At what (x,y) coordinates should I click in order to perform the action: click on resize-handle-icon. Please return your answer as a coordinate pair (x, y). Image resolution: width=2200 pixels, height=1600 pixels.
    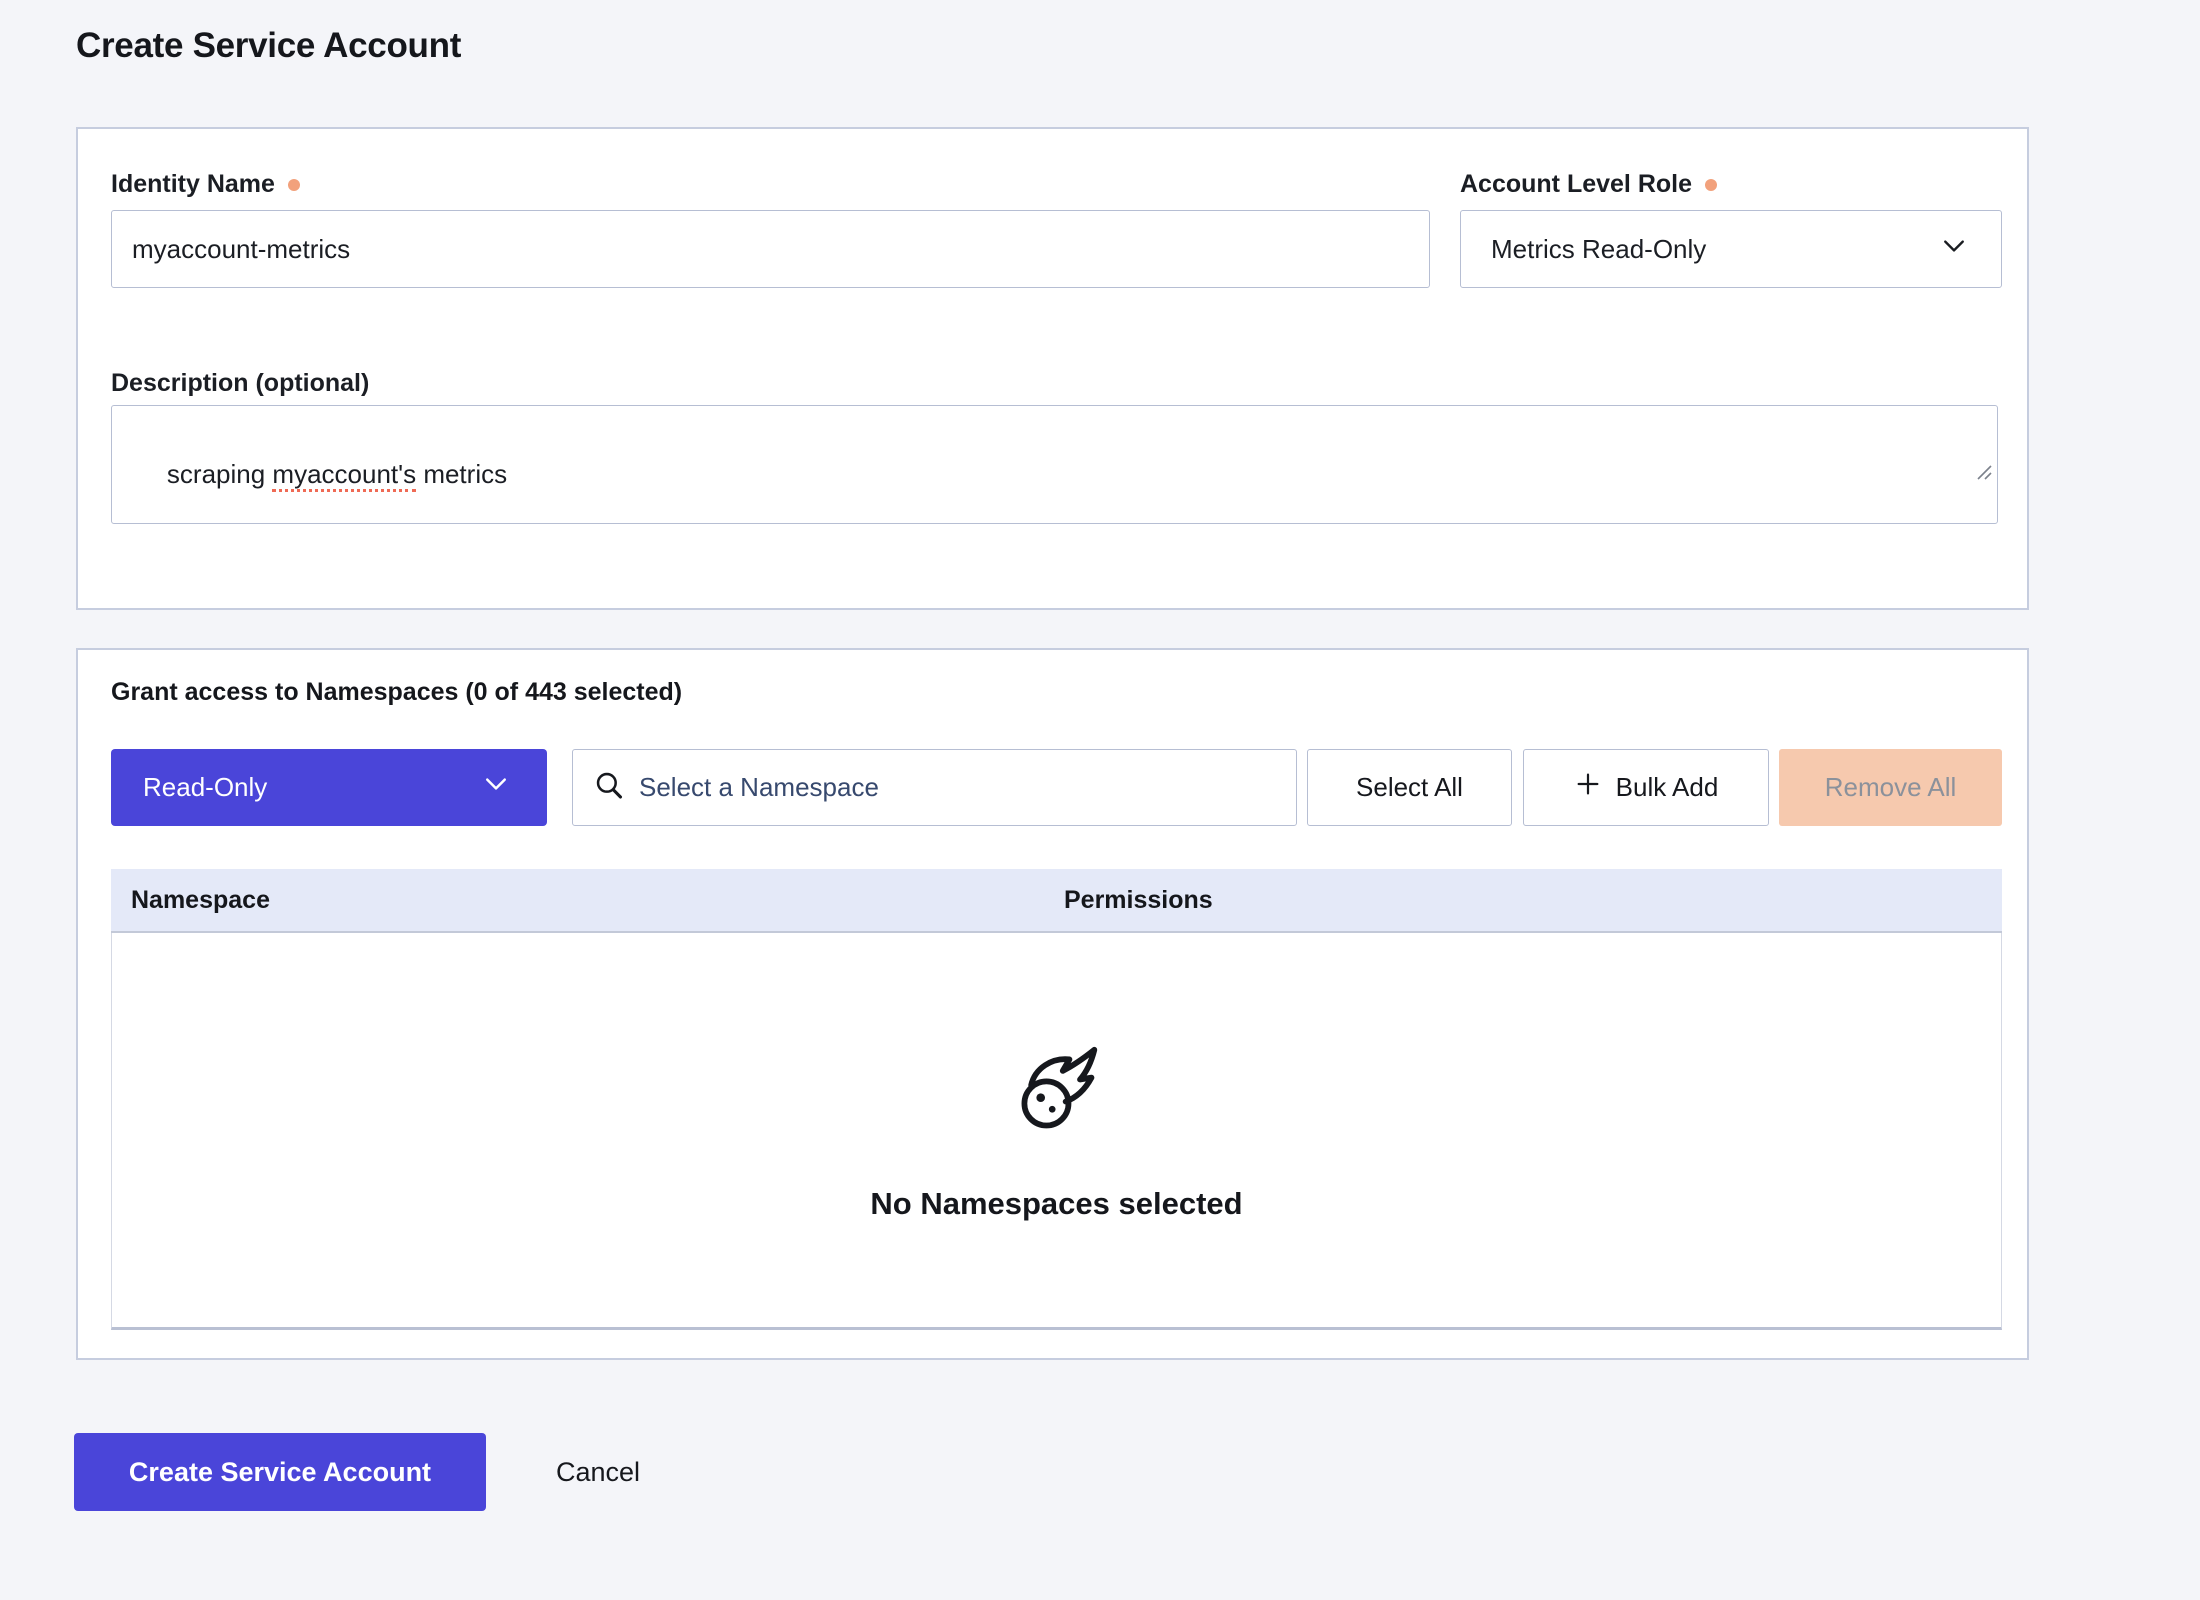
    Looking at the image, I should click on (1962, 471).